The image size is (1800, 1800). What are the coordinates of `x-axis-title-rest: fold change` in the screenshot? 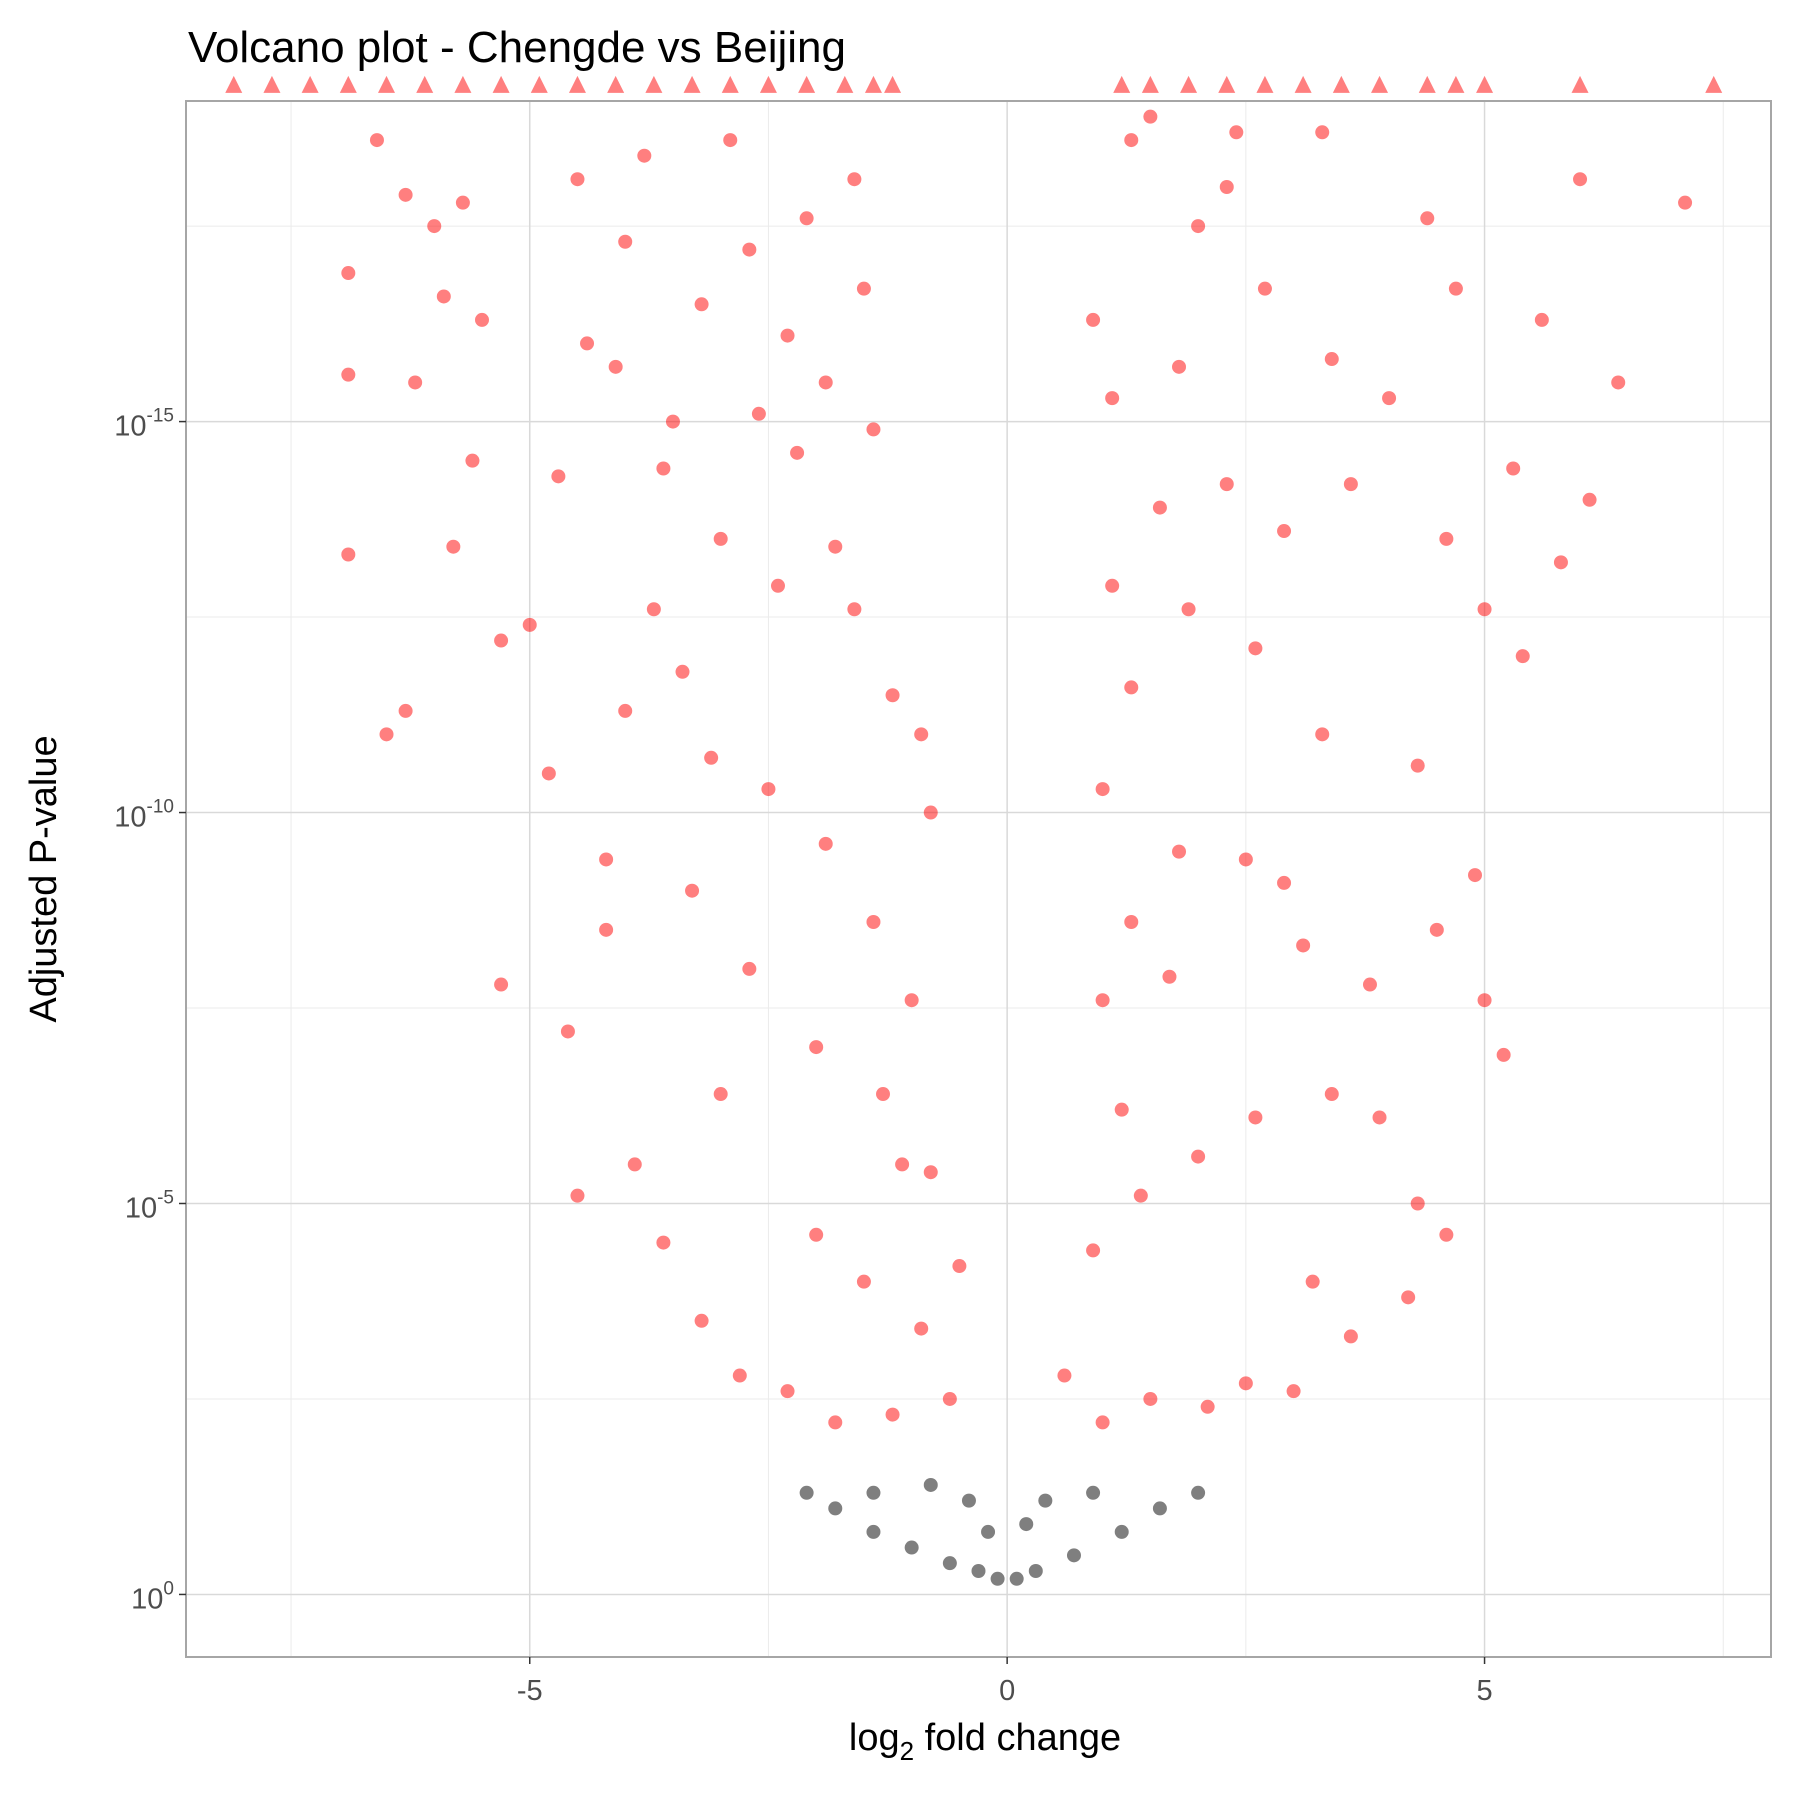 It's located at (1017, 1738).